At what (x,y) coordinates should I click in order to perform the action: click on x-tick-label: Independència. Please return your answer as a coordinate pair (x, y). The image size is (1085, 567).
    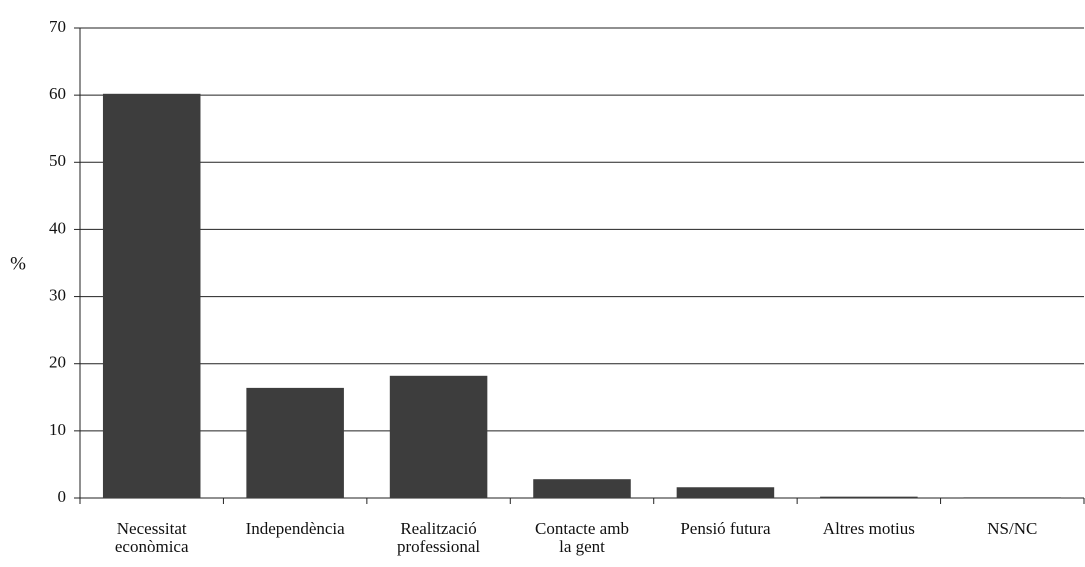
    Looking at the image, I should click on (296, 528).